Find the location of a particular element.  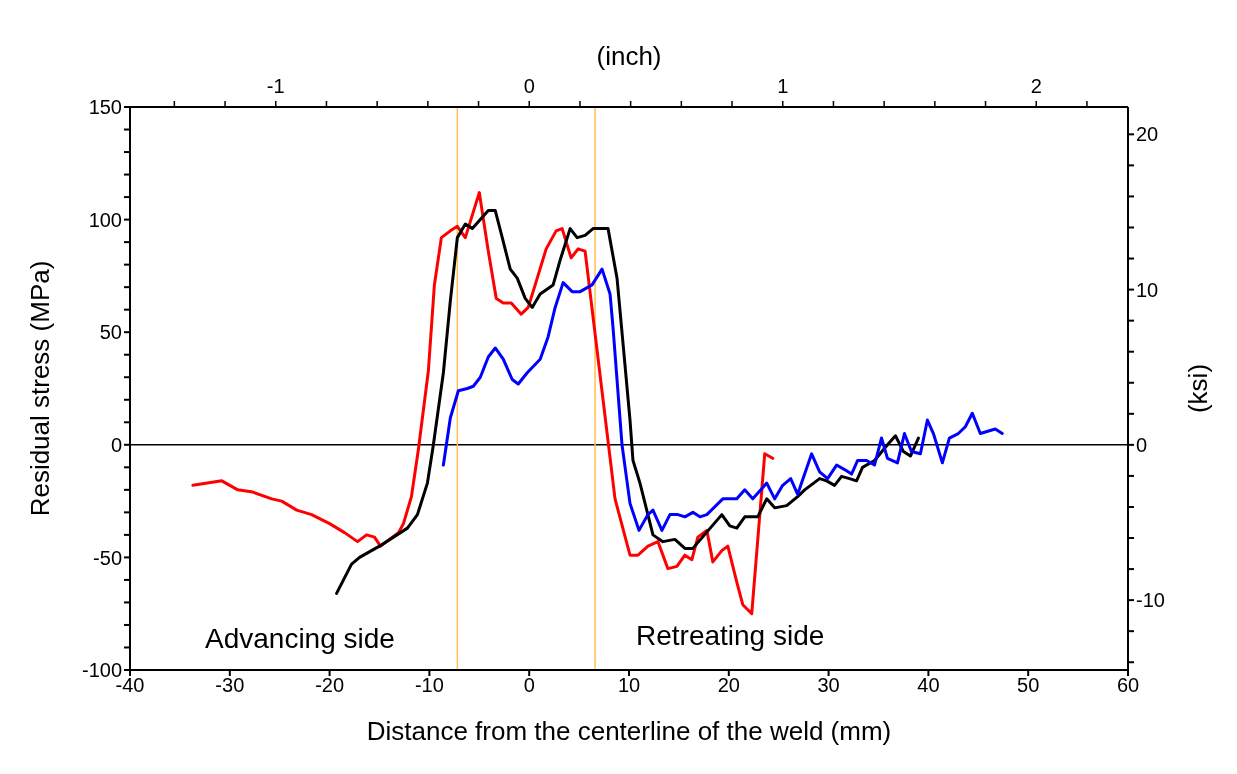

x2-tick-label: -1 is located at coordinates (275, 86).